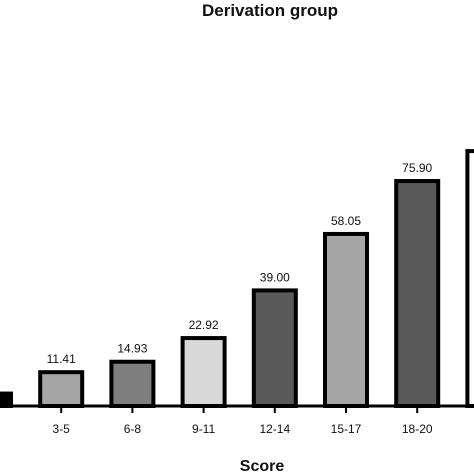 This screenshot has width=474, height=474. Describe the element at coordinates (203, 429) in the screenshot. I see `x-tick-label: 9-11` at that location.